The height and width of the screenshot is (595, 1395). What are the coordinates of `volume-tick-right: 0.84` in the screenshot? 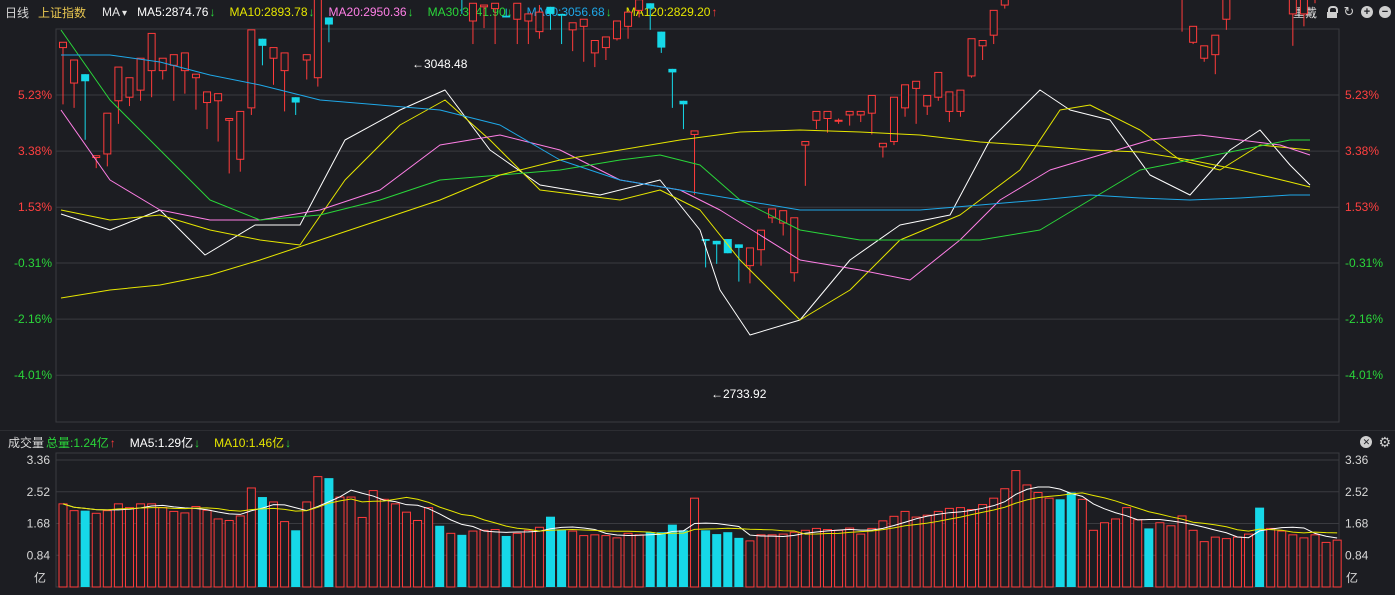 It's located at (1357, 555).